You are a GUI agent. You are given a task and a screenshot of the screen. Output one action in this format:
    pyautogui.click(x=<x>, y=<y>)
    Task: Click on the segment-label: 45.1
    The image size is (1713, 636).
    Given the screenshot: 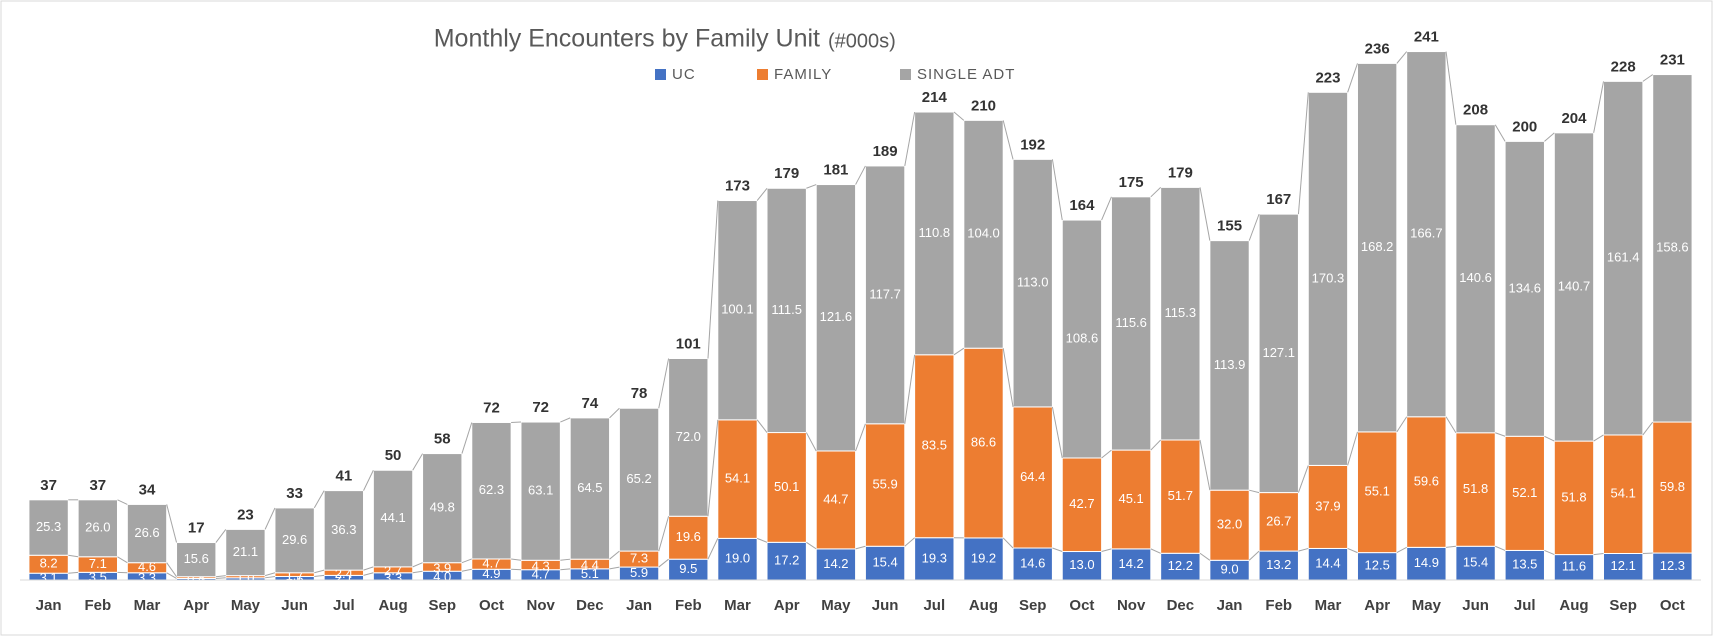 What is the action you would take?
    pyautogui.click(x=1130, y=498)
    